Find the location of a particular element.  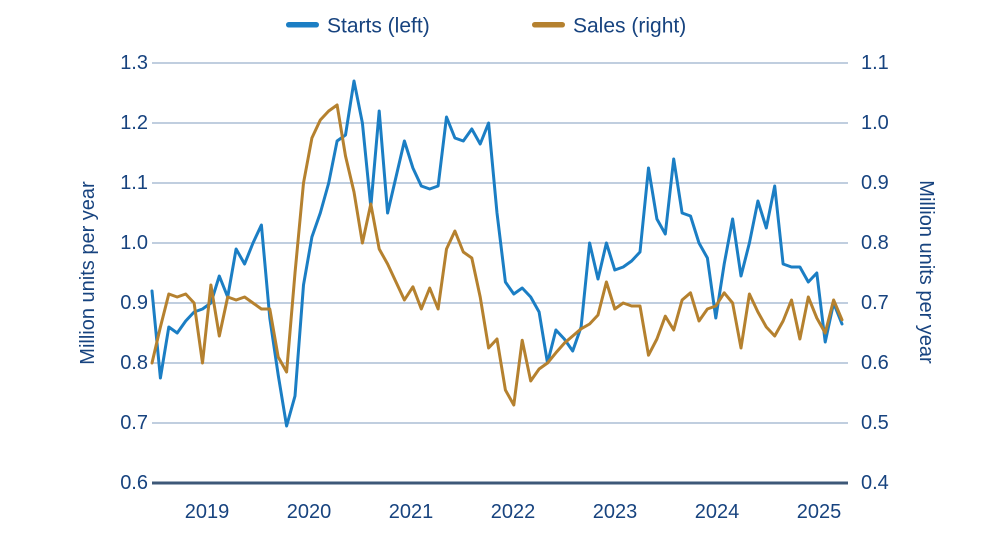

x-tick-label-2025: 2025 is located at coordinates (819, 512).